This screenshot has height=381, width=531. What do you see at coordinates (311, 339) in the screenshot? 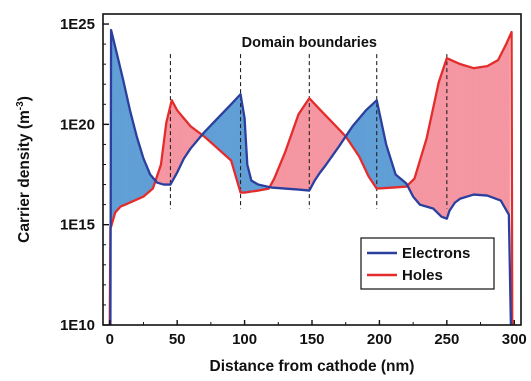
I see `x-tick-label: 150` at bounding box center [311, 339].